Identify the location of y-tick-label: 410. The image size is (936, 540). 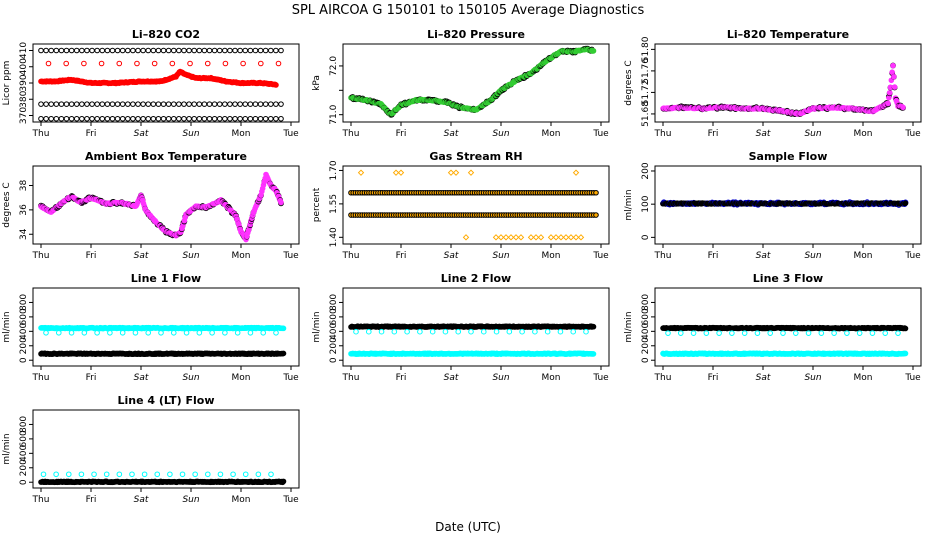
(24, 50).